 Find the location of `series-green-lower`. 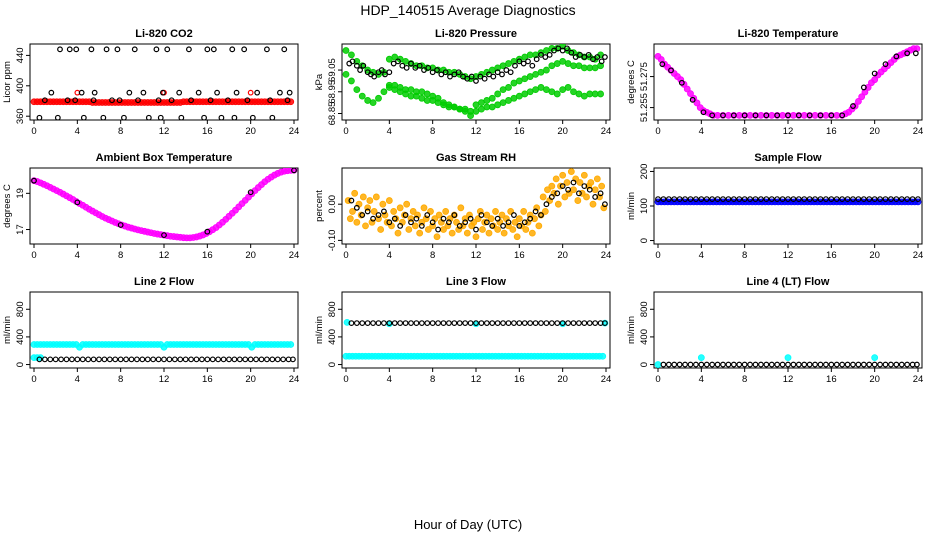

series-green-lower is located at coordinates (494, 99).